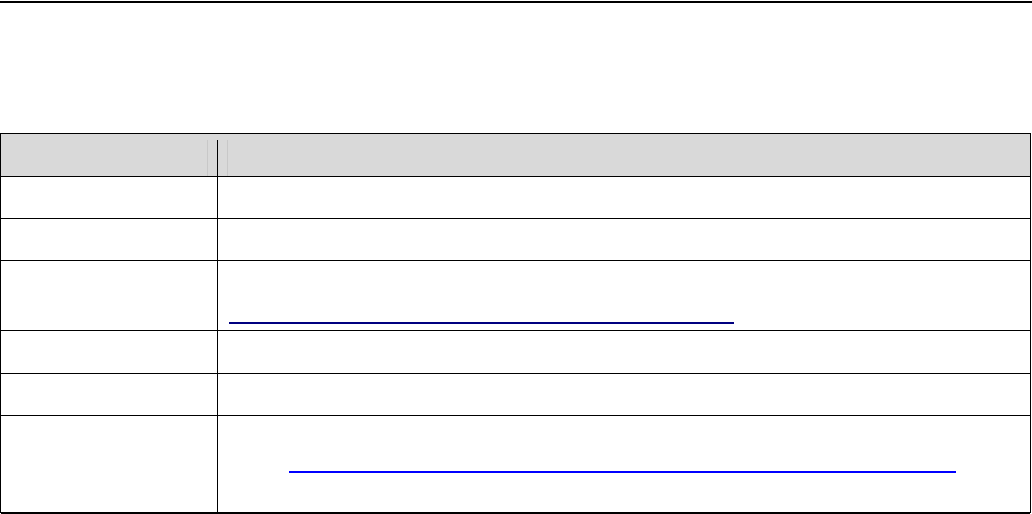  I want to click on top-rule, so click(516, 2).